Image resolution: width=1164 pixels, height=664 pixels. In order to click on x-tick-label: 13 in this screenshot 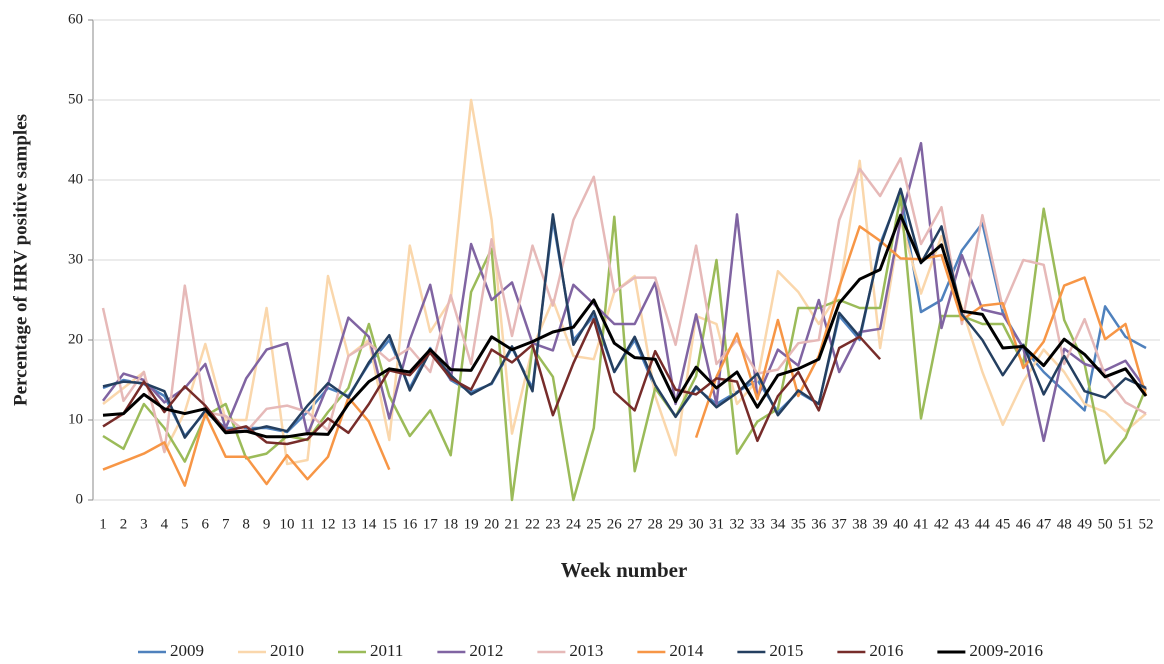, I will do `click(348, 524)`.